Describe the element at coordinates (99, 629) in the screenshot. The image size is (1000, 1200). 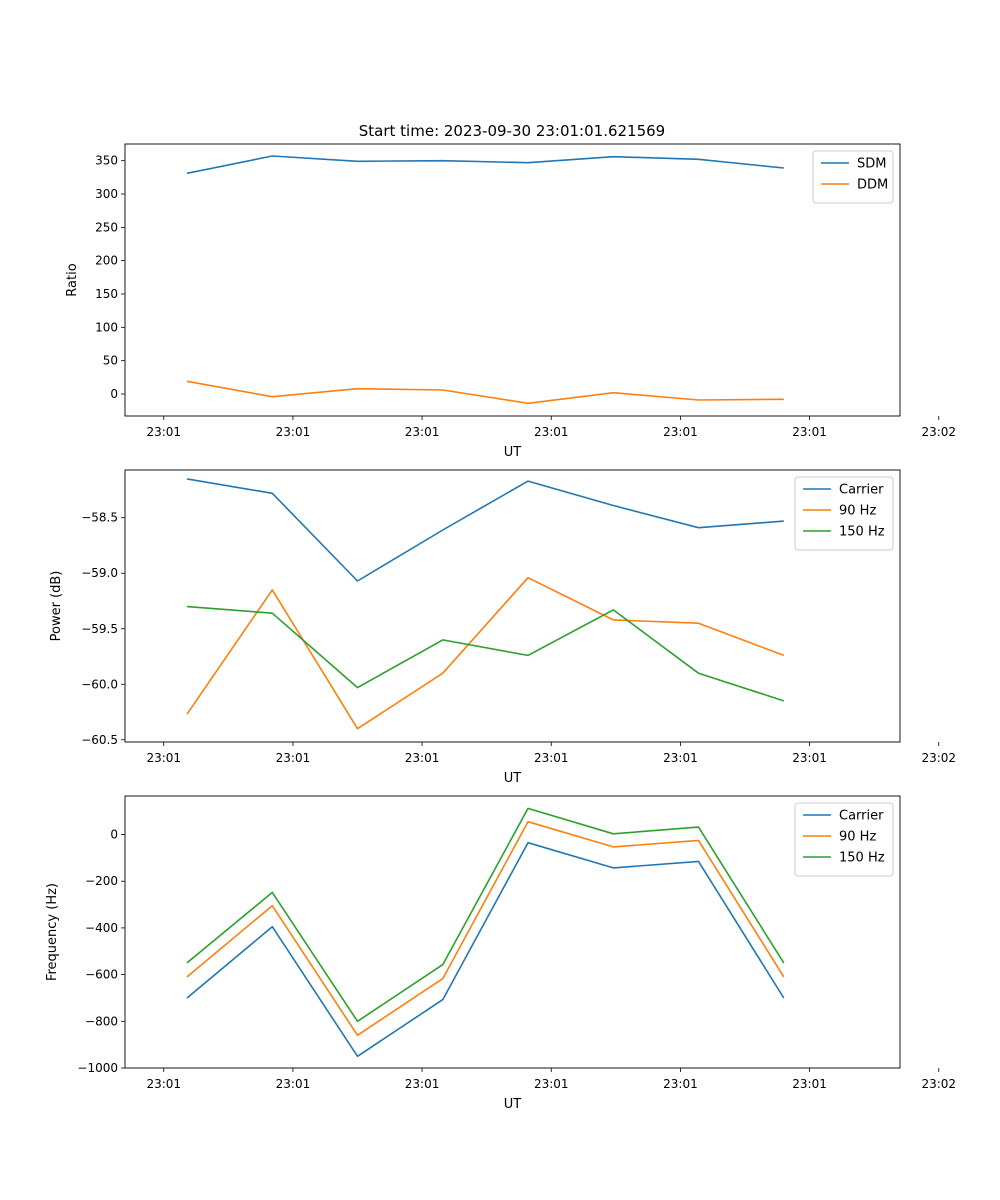
I see `y-tick-label: −59.5` at that location.